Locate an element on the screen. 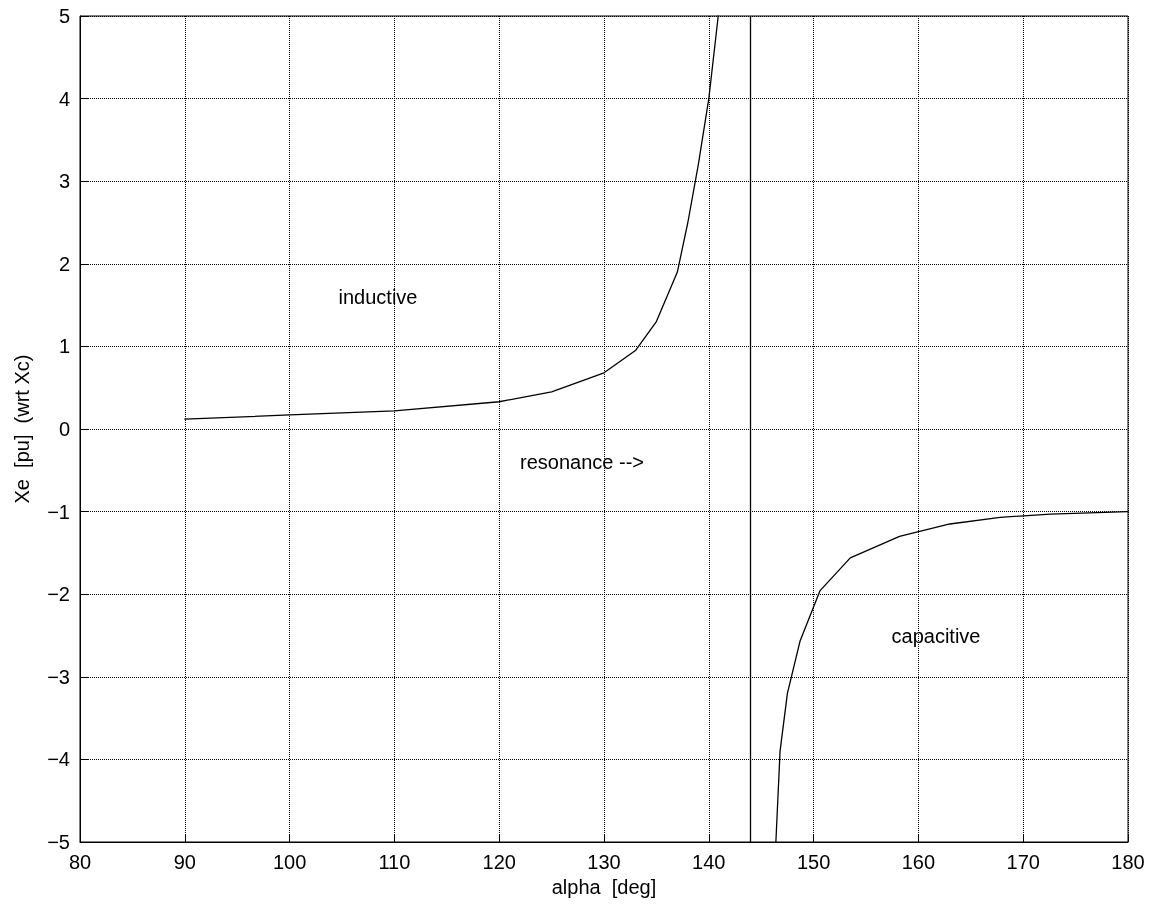 This screenshot has width=1163, height=918. x-tick-label: 170 is located at coordinates (1023, 862).